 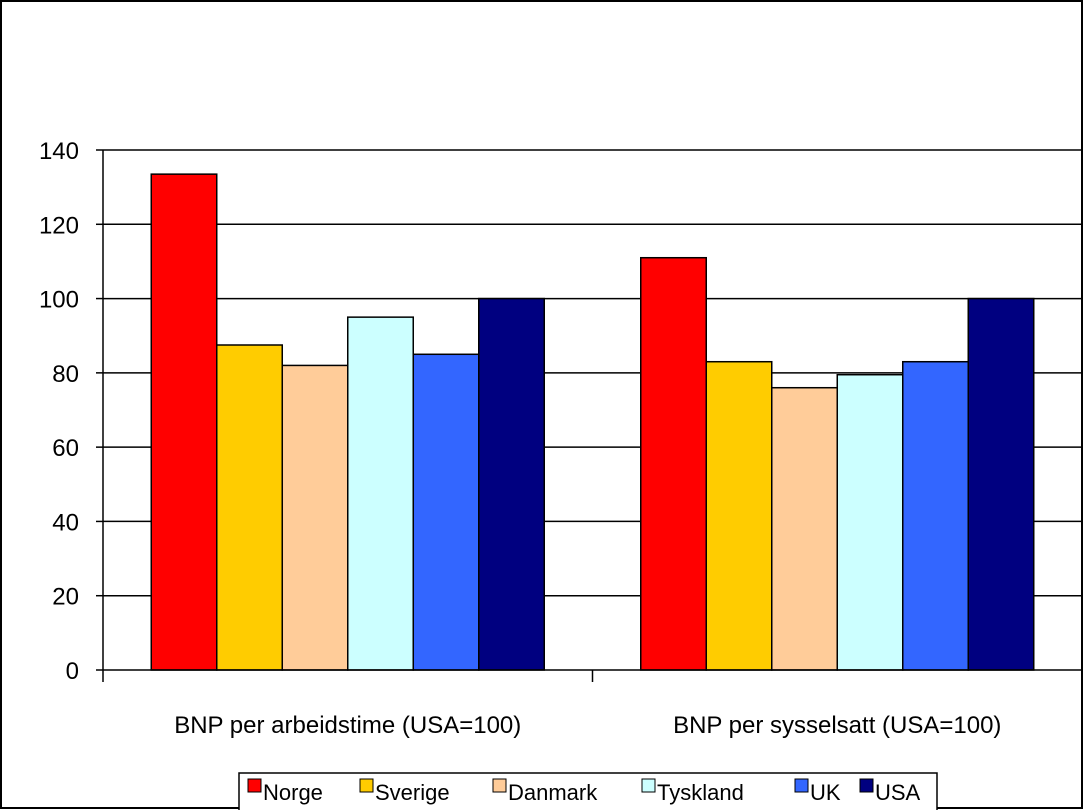 I want to click on y-tick-label-80: 80, so click(x=65, y=374).